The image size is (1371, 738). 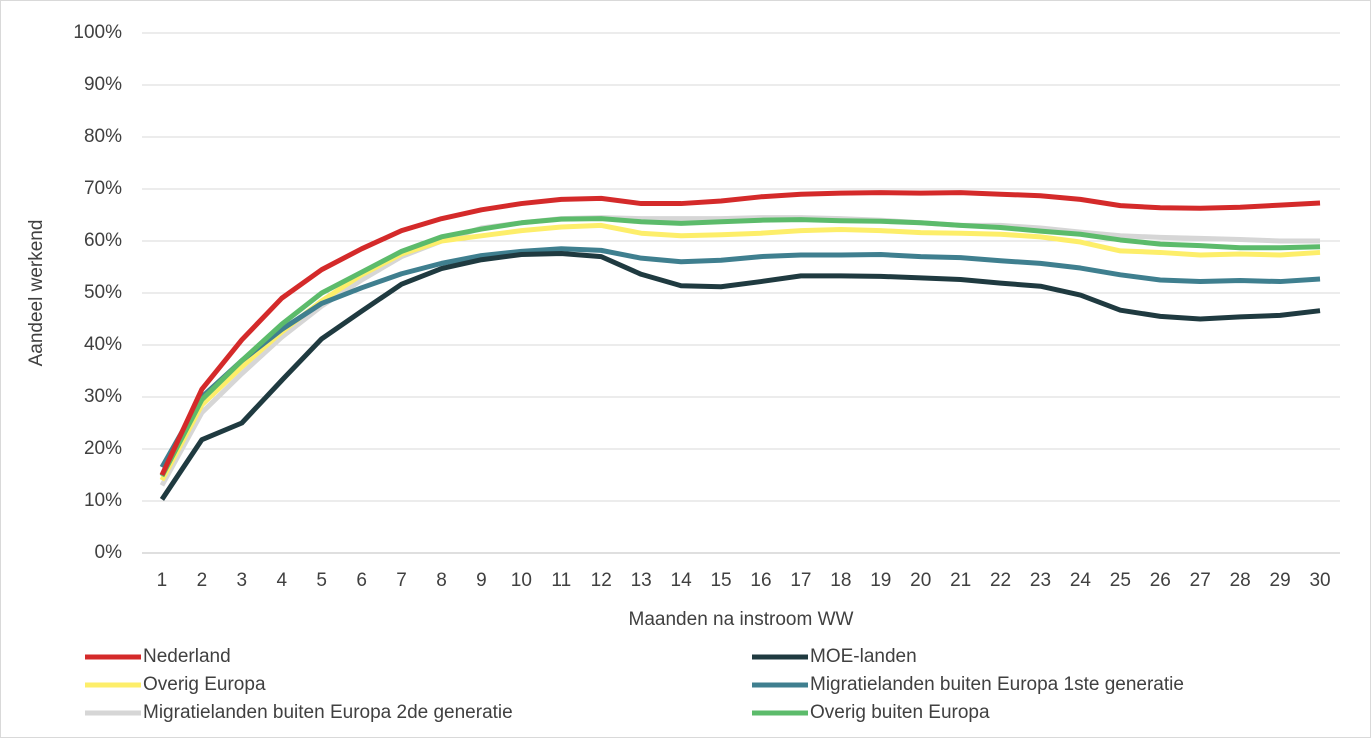 What do you see at coordinates (1319, 580) in the screenshot?
I see `x-tick-label: 30` at bounding box center [1319, 580].